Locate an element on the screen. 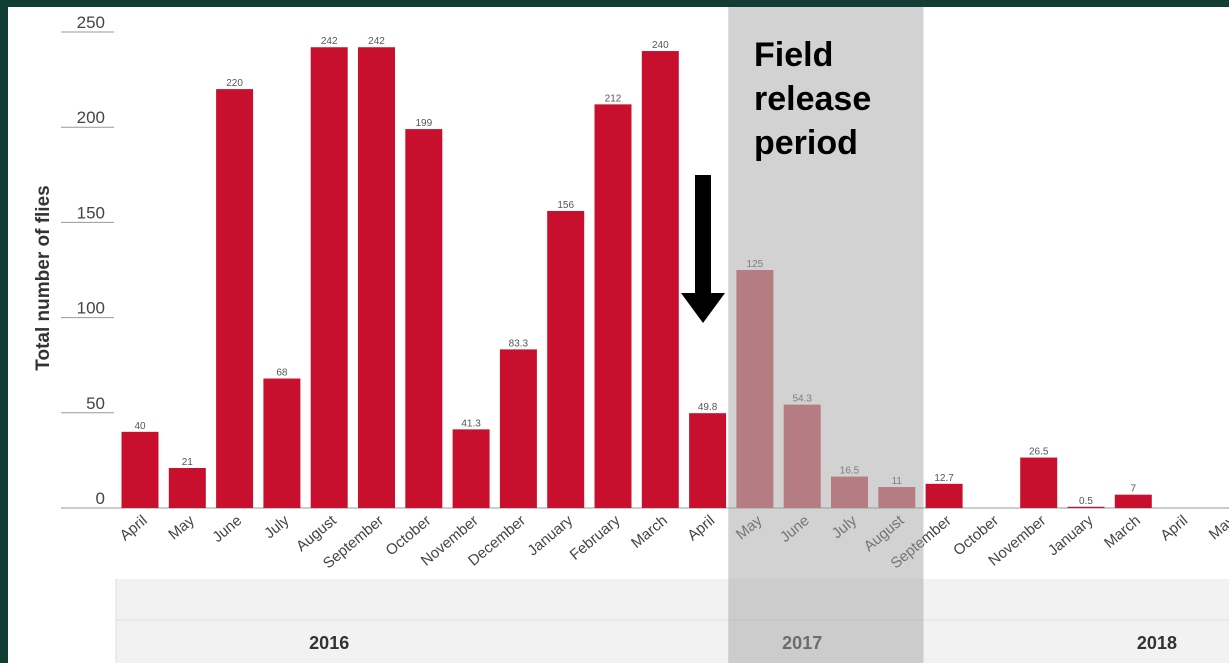 Image resolution: width=1229 pixels, height=663 pixels. x-tick-label: January is located at coordinates (1071, 536).